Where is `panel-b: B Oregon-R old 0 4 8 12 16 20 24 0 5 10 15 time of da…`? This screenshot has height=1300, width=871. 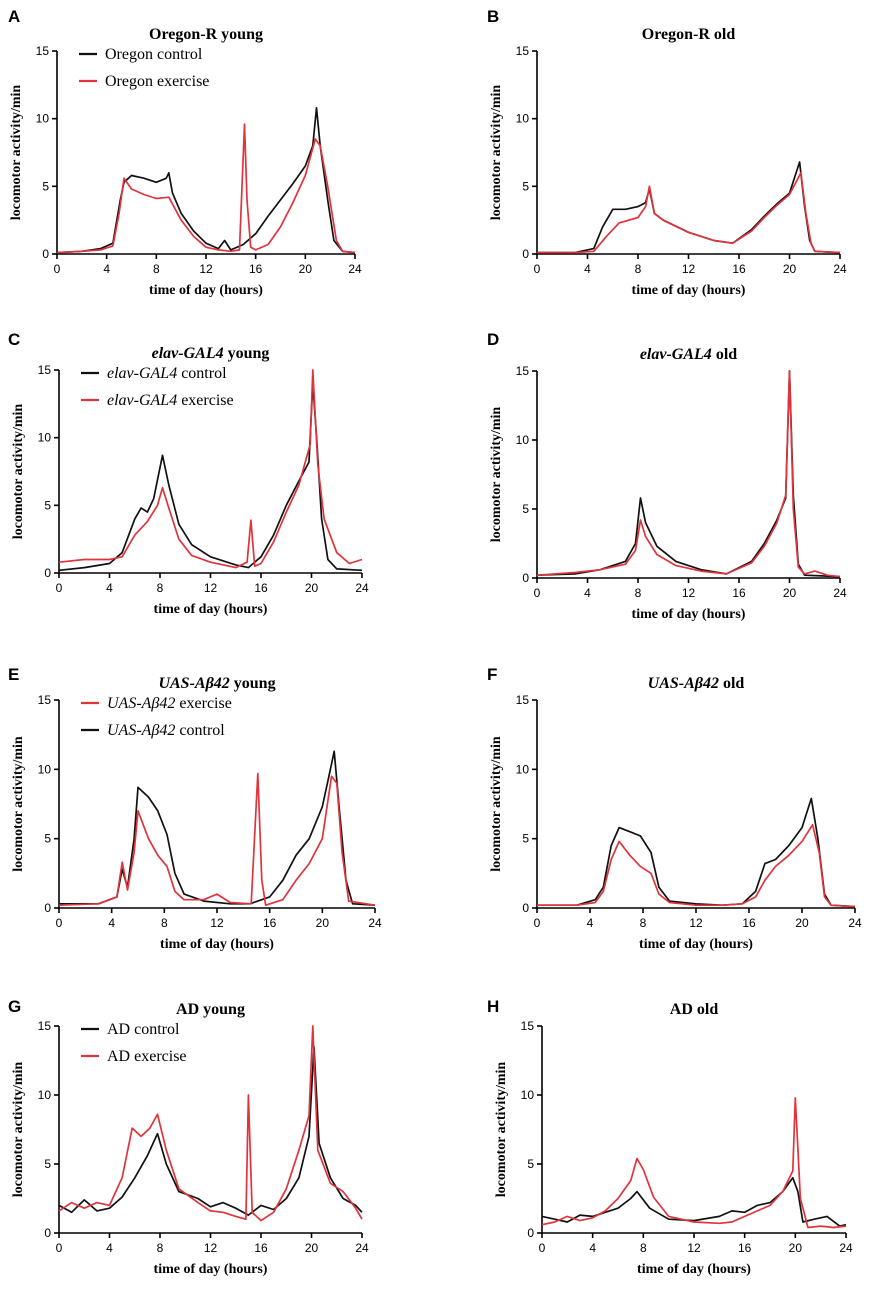 panel-b: B Oregon-R old 0 4 8 12 16 20 24 0 5 10 15 time of da… is located at coordinates (667, 152).